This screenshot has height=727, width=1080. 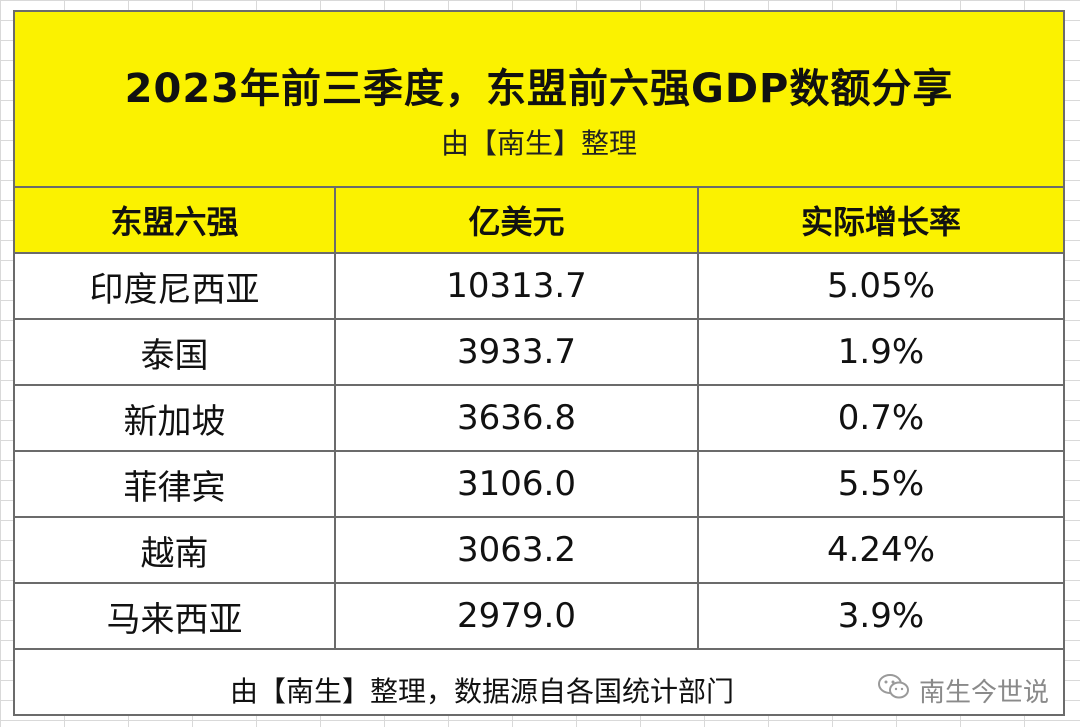 I want to click on watermark-text: 南生今世说, so click(x=983, y=693).